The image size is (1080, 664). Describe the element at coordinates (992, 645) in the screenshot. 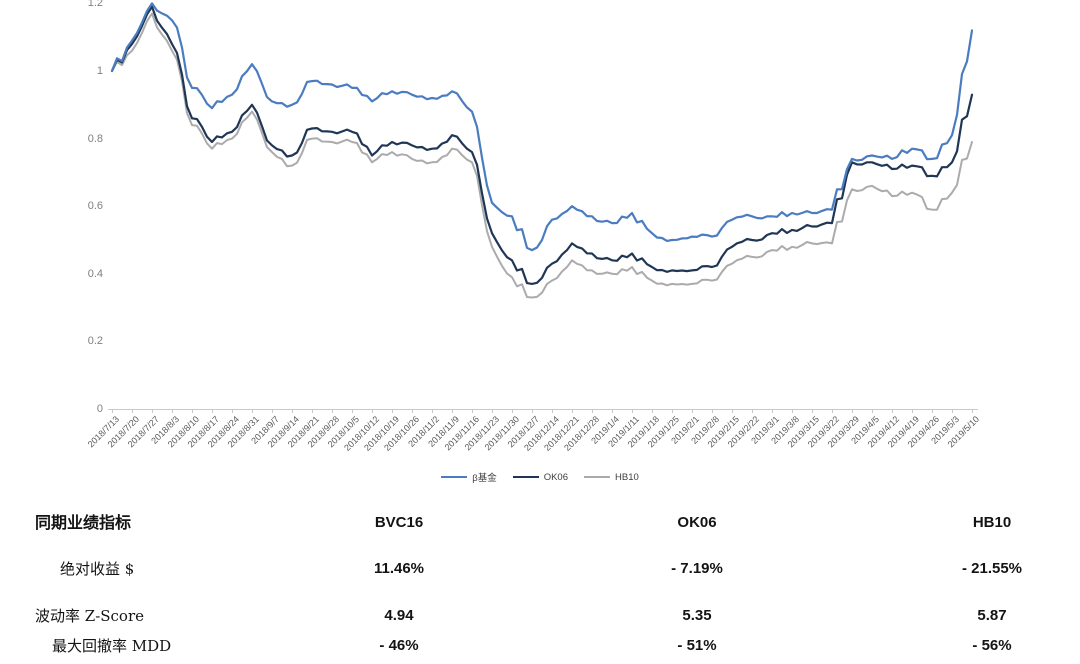

I see `table-cell-value: - 56%` at that location.